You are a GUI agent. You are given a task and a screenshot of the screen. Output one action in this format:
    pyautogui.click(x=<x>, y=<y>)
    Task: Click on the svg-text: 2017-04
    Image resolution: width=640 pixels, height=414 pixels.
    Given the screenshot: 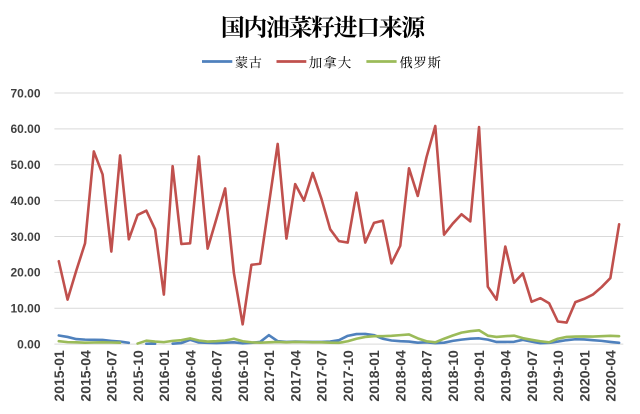 What is the action you would take?
    pyautogui.click(x=295, y=376)
    